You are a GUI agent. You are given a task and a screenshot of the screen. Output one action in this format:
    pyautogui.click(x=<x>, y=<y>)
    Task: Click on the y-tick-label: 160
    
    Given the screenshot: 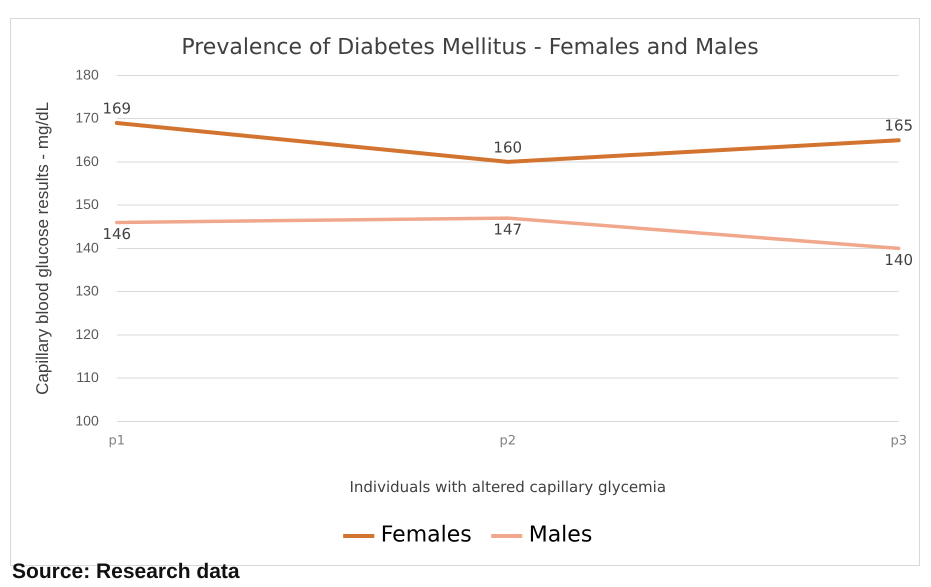 What is the action you would take?
    pyautogui.click(x=87, y=160)
    